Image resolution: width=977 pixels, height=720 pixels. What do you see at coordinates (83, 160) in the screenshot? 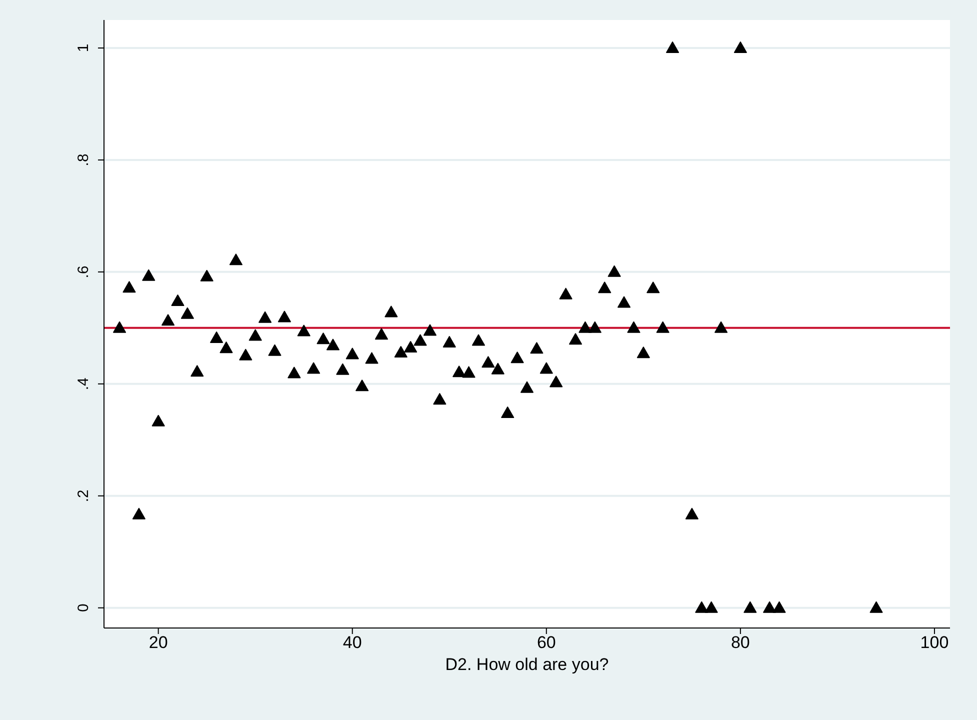
I see `y-tick-label: .8` at bounding box center [83, 160].